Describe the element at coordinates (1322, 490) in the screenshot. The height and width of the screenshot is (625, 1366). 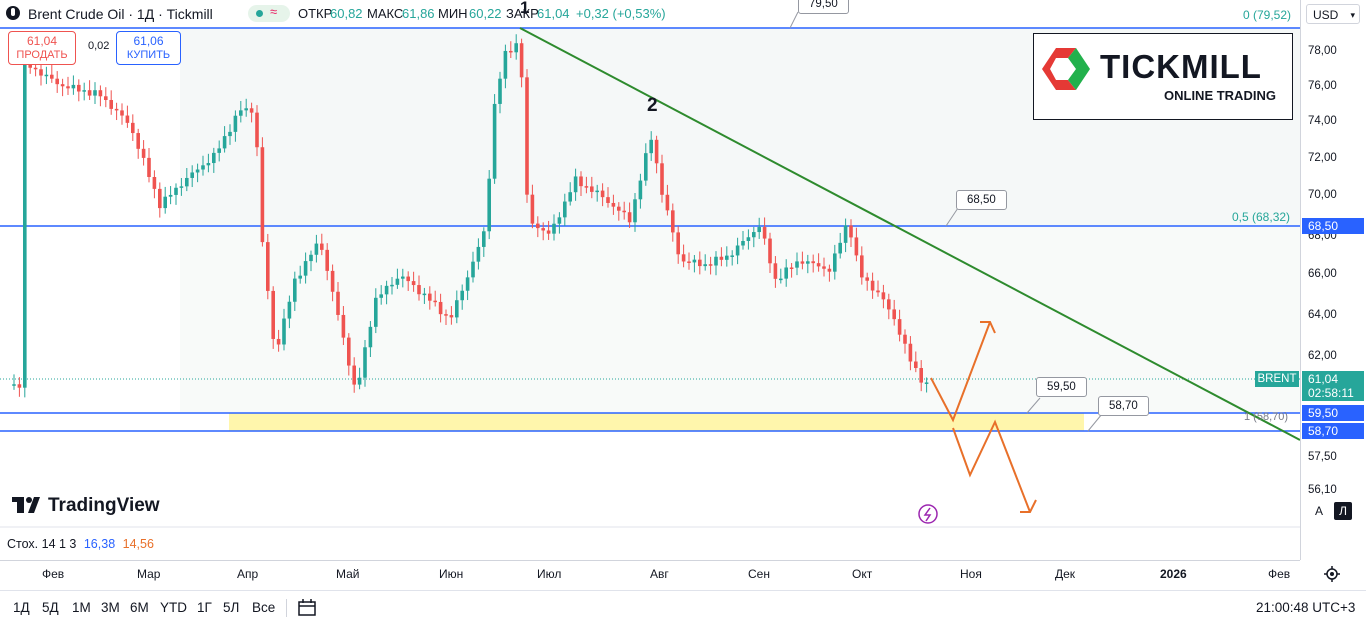
I see `price-tick: 56,10` at that location.